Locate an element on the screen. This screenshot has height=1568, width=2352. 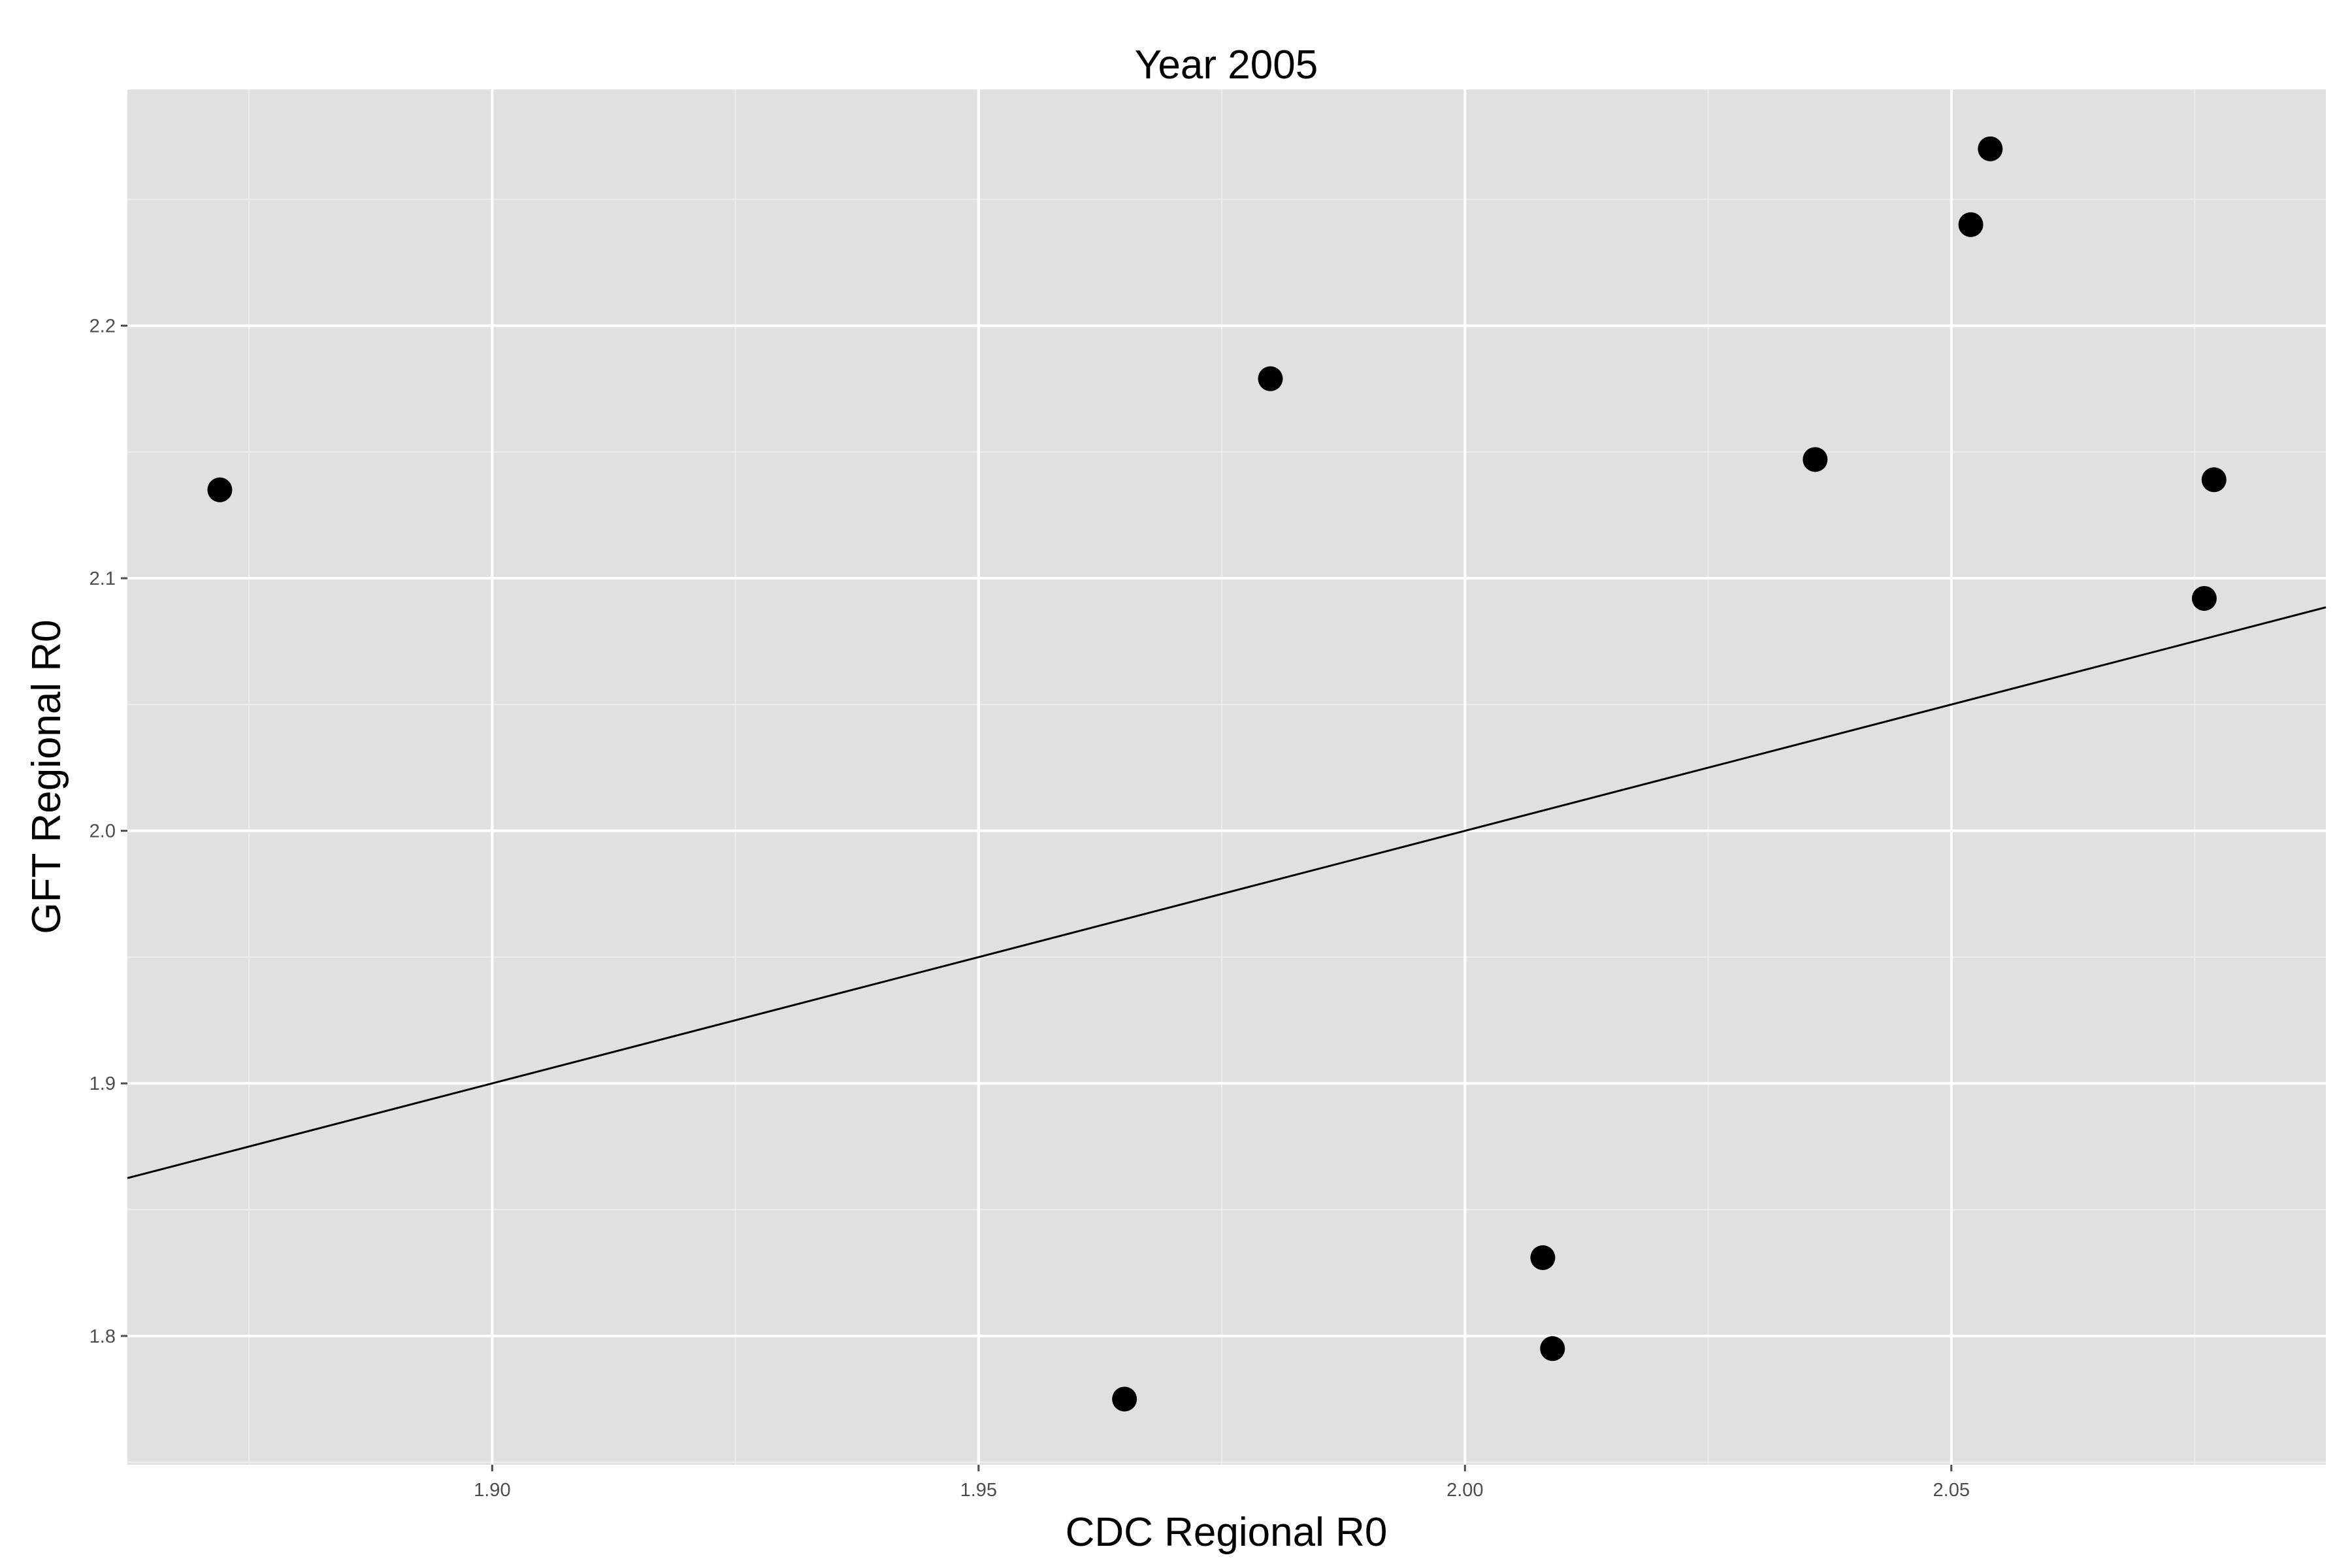
y-axis-title: GFT Regional R0 is located at coordinates (46, 776).